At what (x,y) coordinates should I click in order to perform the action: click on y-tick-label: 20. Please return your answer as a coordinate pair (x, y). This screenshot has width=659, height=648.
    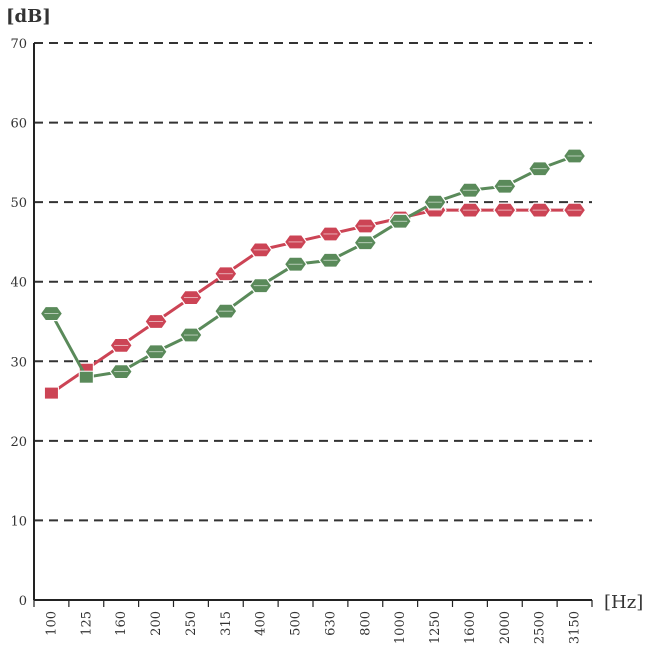
    Looking at the image, I should click on (18, 442).